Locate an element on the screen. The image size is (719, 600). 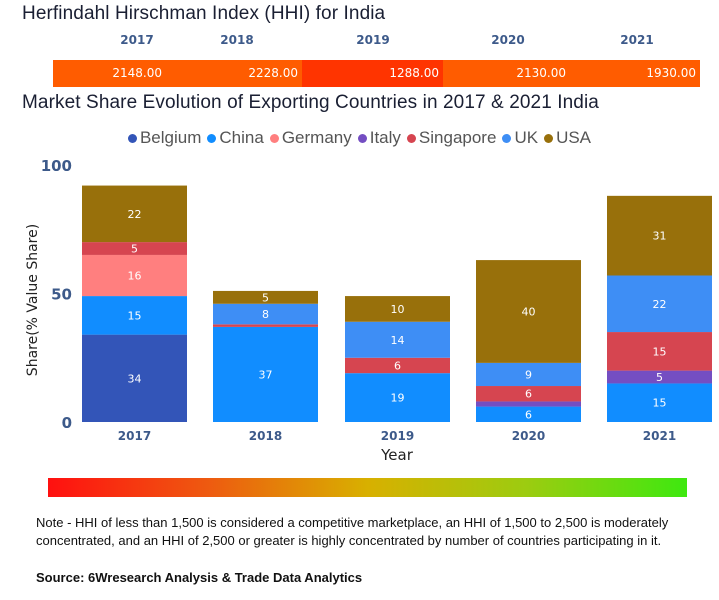
data-label: 31 is located at coordinates (660, 236).